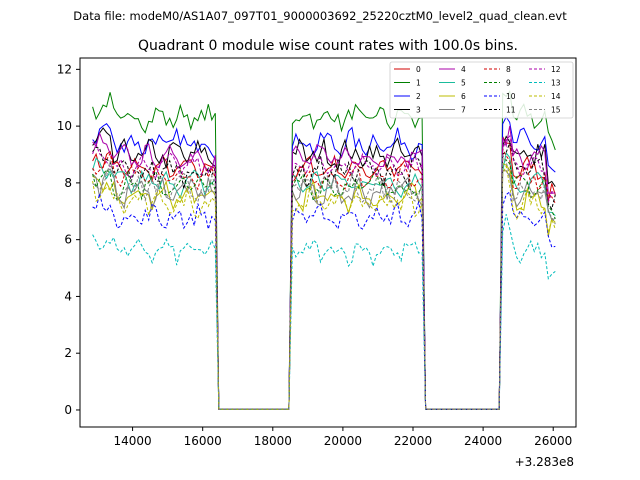 This screenshot has height=480, width=640. Describe the element at coordinates (418, 69) in the screenshot. I see `legend-label-0: 0` at that location.